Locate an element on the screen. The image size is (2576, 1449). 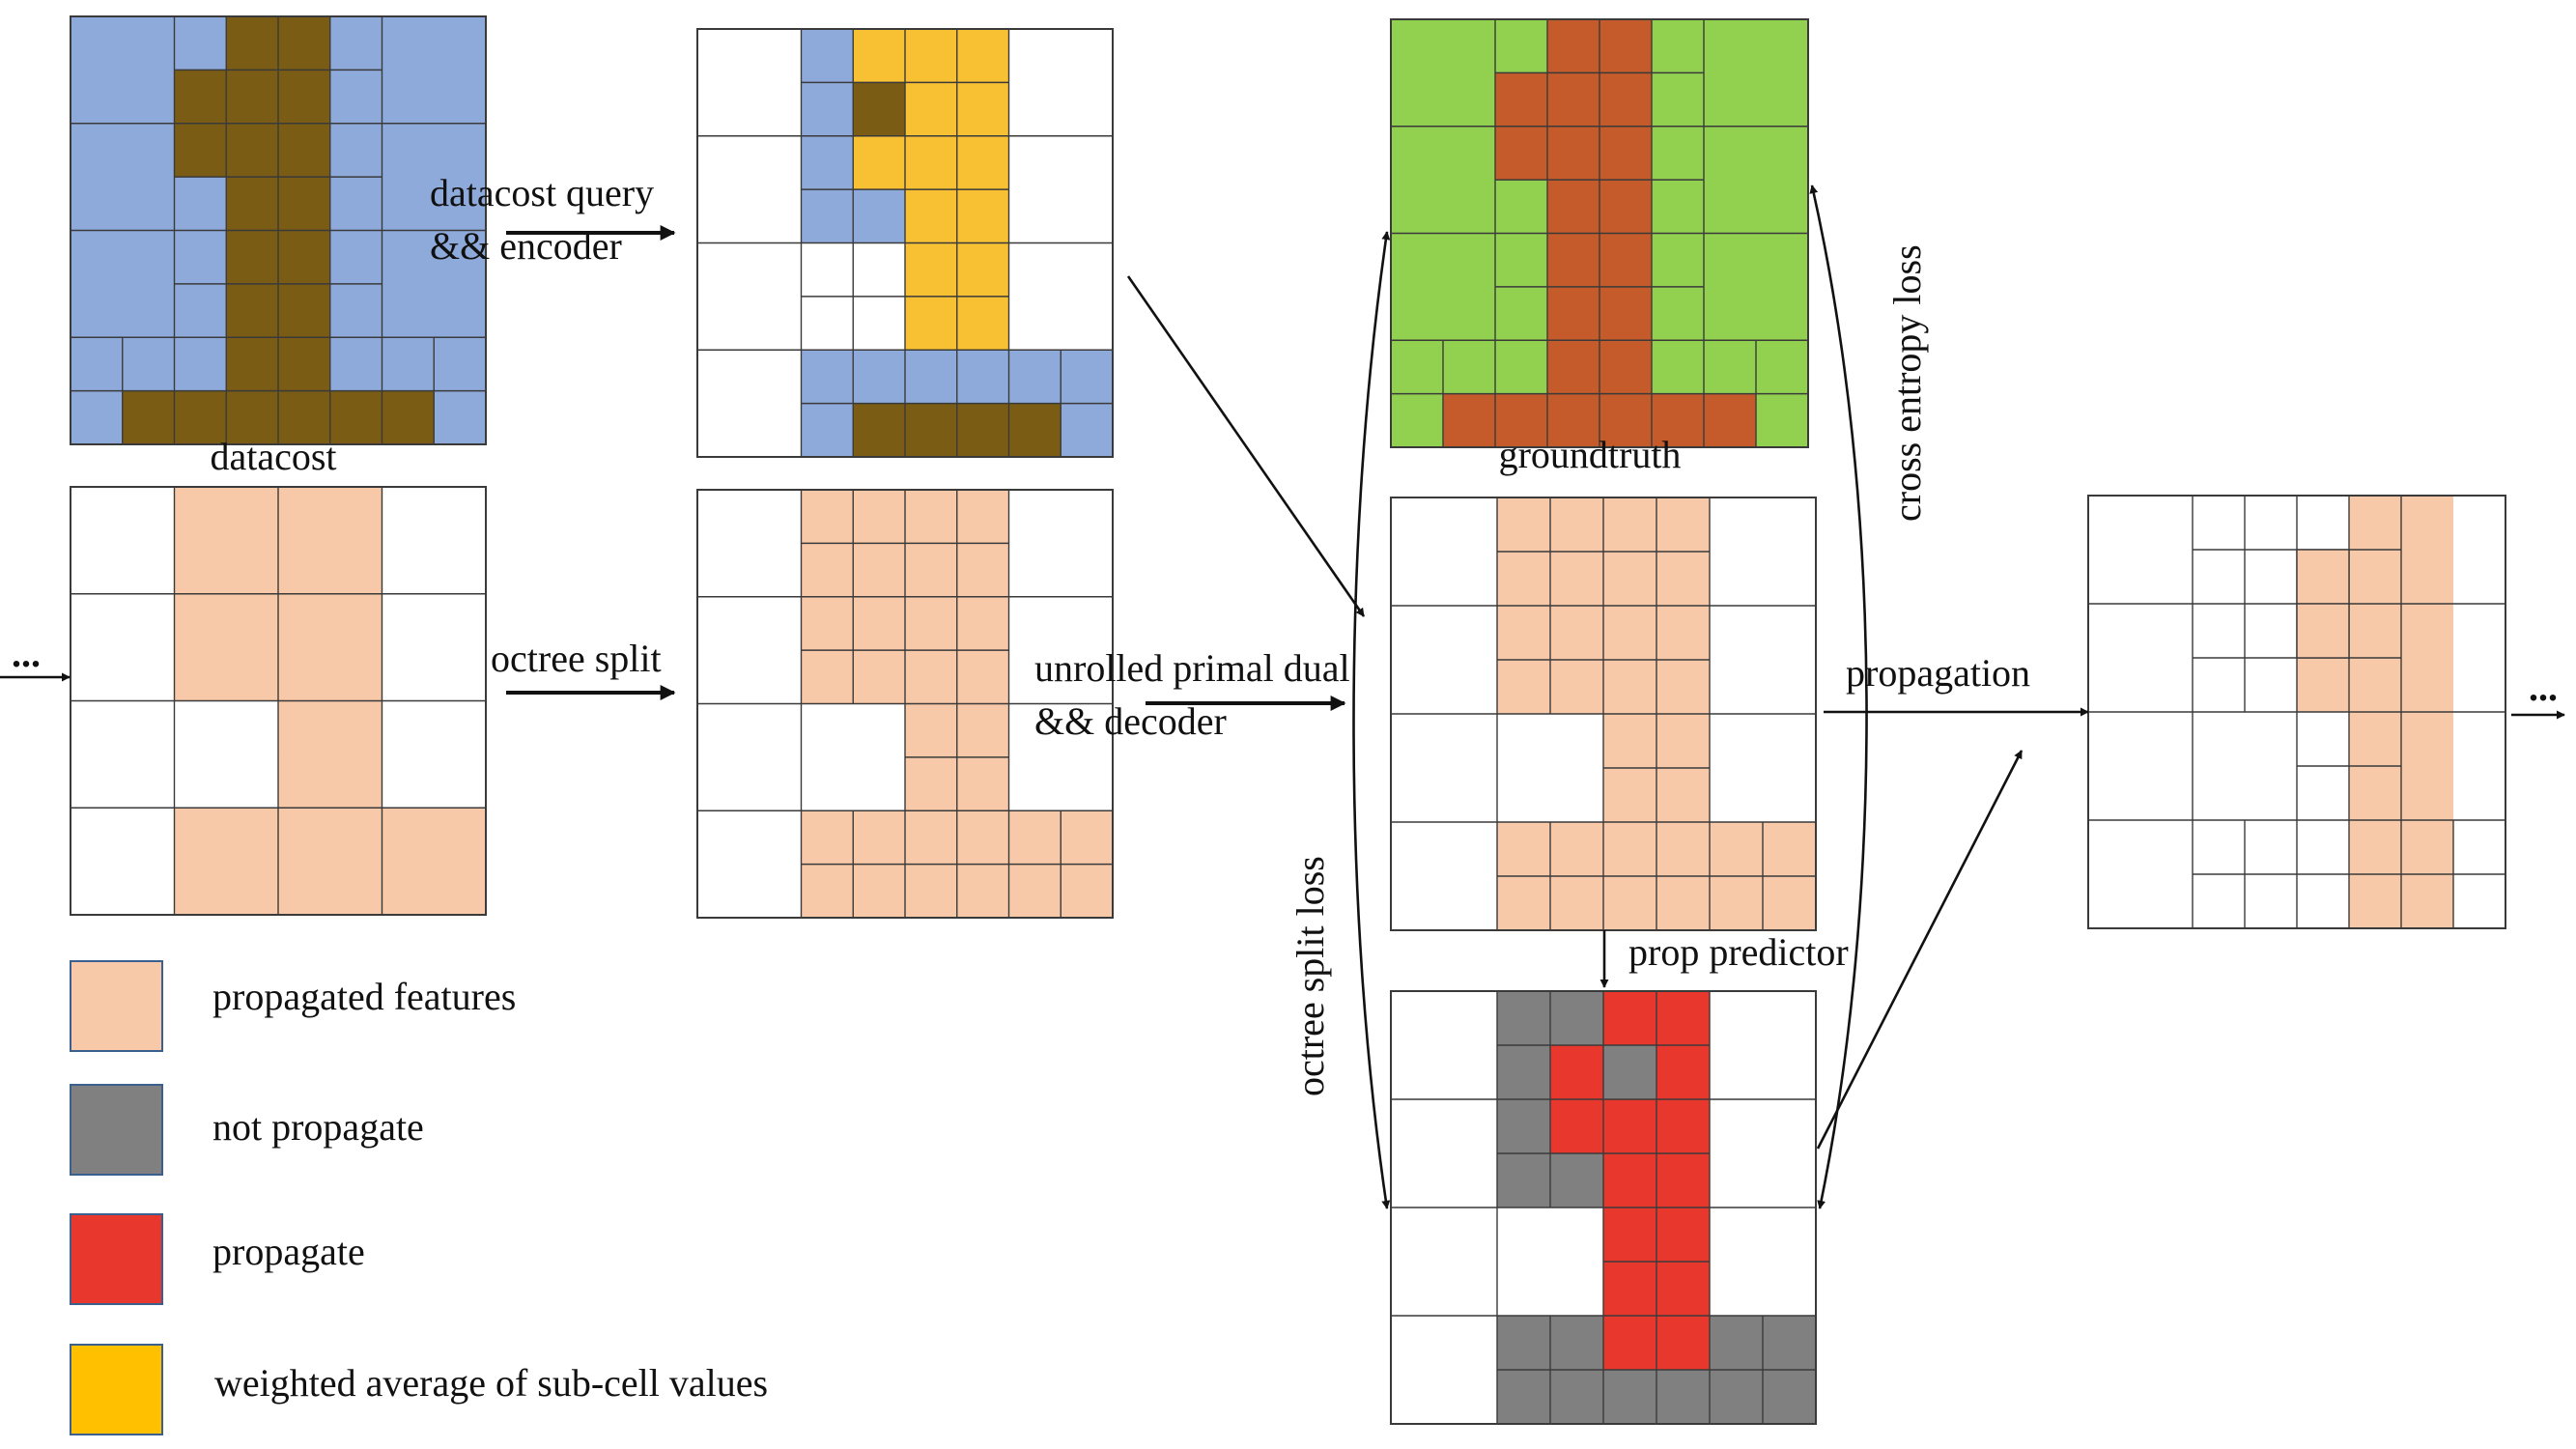
datacost-label: datacost is located at coordinates (273, 456).